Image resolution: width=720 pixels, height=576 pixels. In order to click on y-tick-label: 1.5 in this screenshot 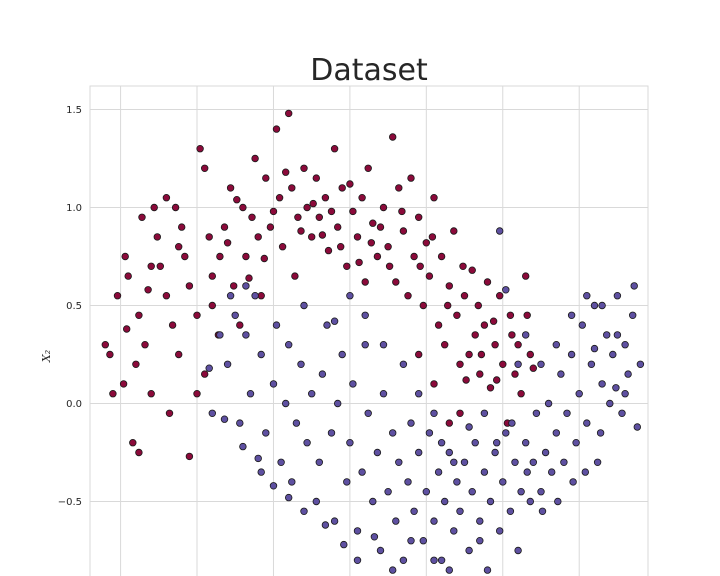, I will do `click(74, 110)`.